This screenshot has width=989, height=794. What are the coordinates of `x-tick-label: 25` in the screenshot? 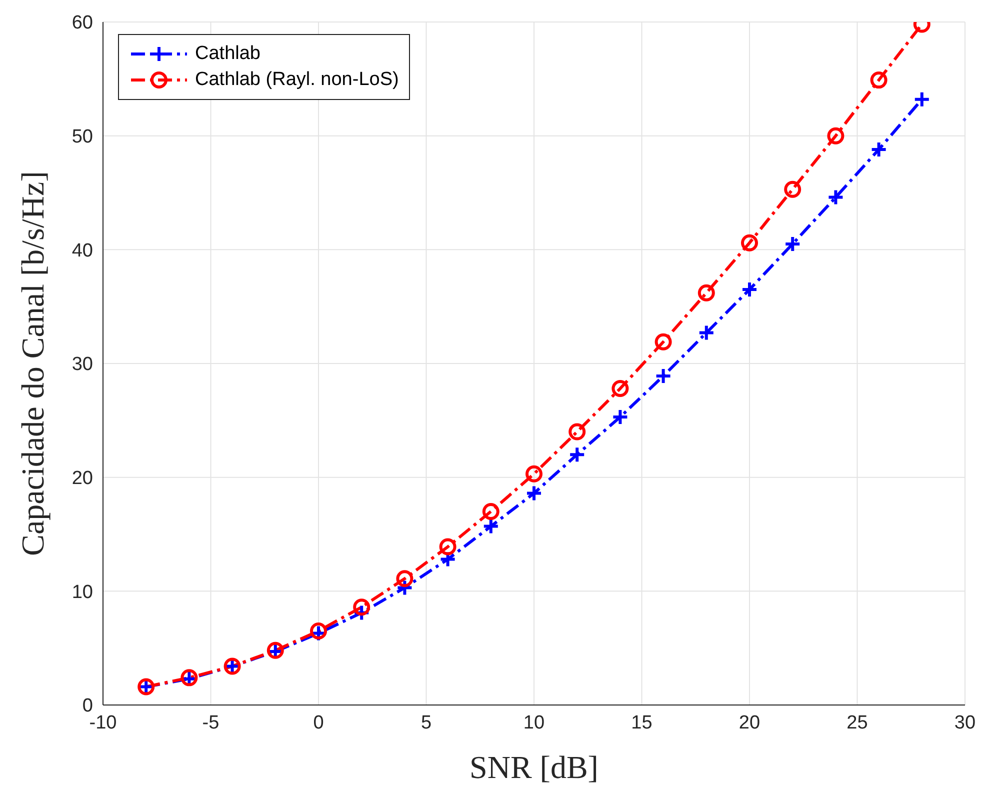 It's located at (857, 723).